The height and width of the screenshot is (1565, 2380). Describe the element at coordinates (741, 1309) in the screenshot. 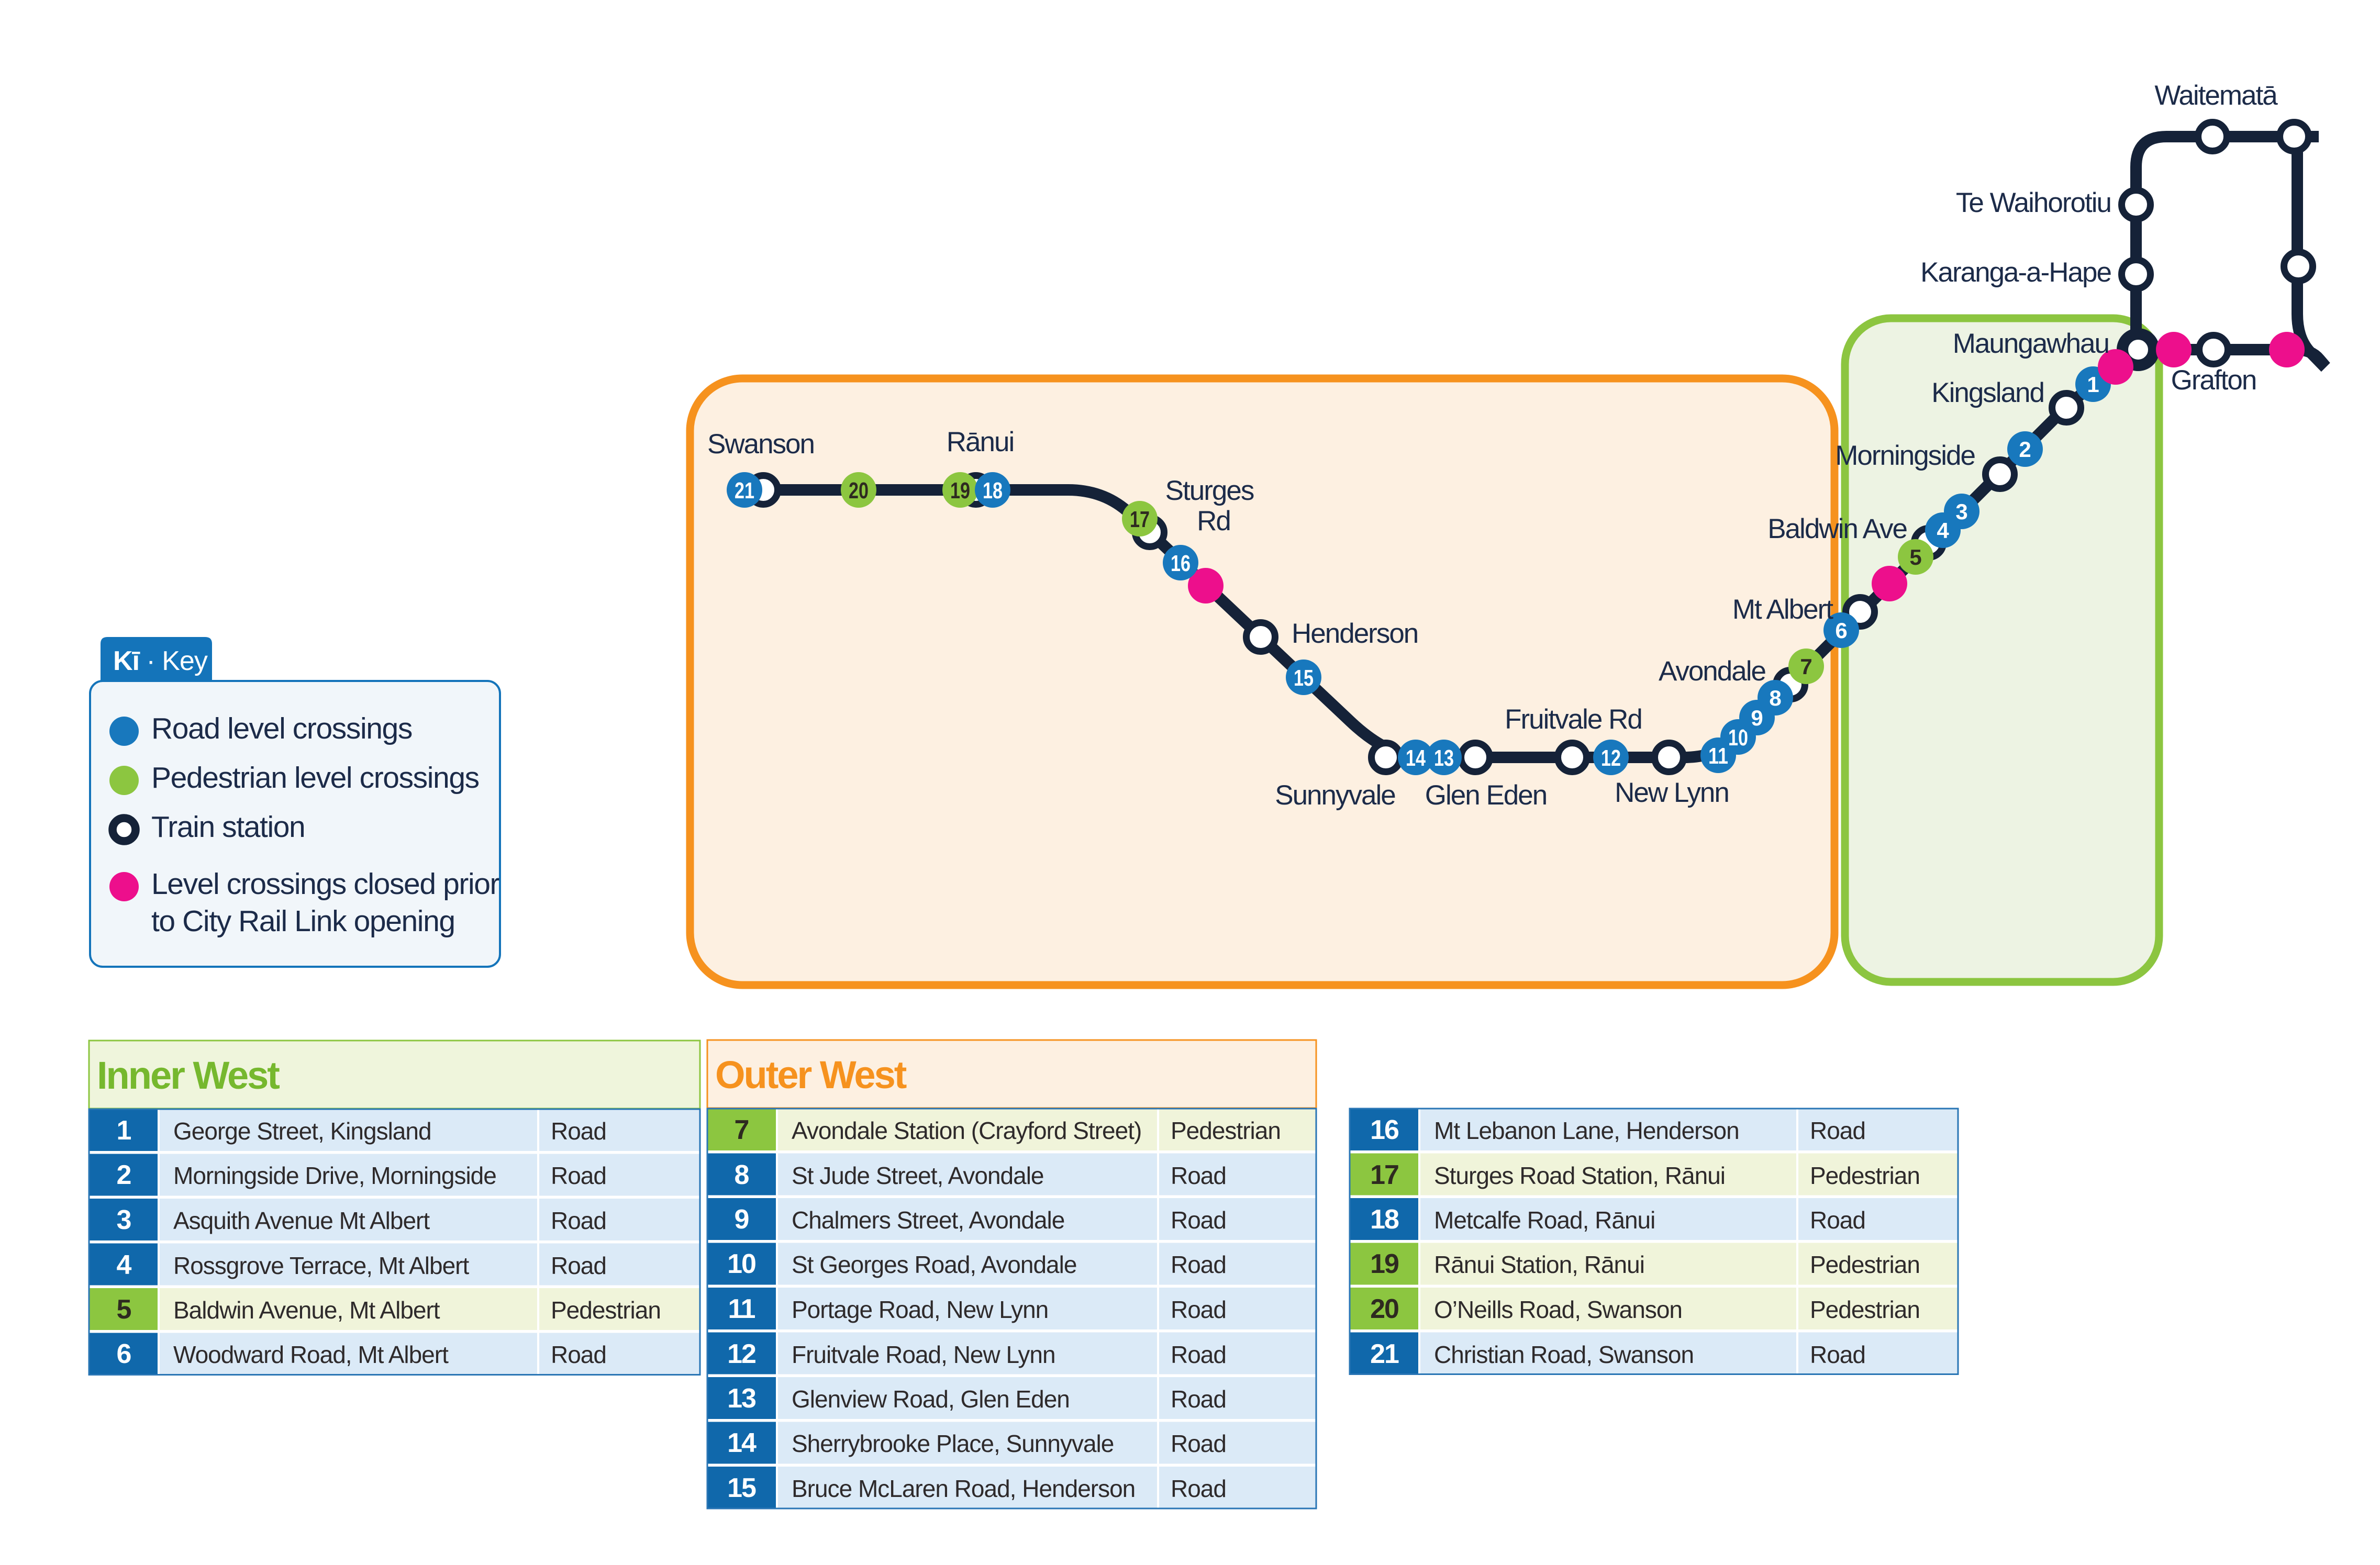

I see `svg-text: 11` at that location.